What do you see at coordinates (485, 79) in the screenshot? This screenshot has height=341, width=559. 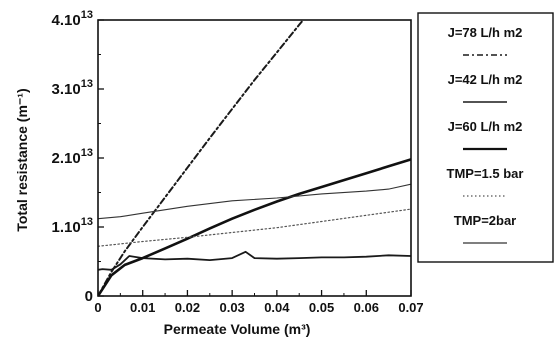 I see `legend-label-2: J=42 L/h m2` at bounding box center [485, 79].